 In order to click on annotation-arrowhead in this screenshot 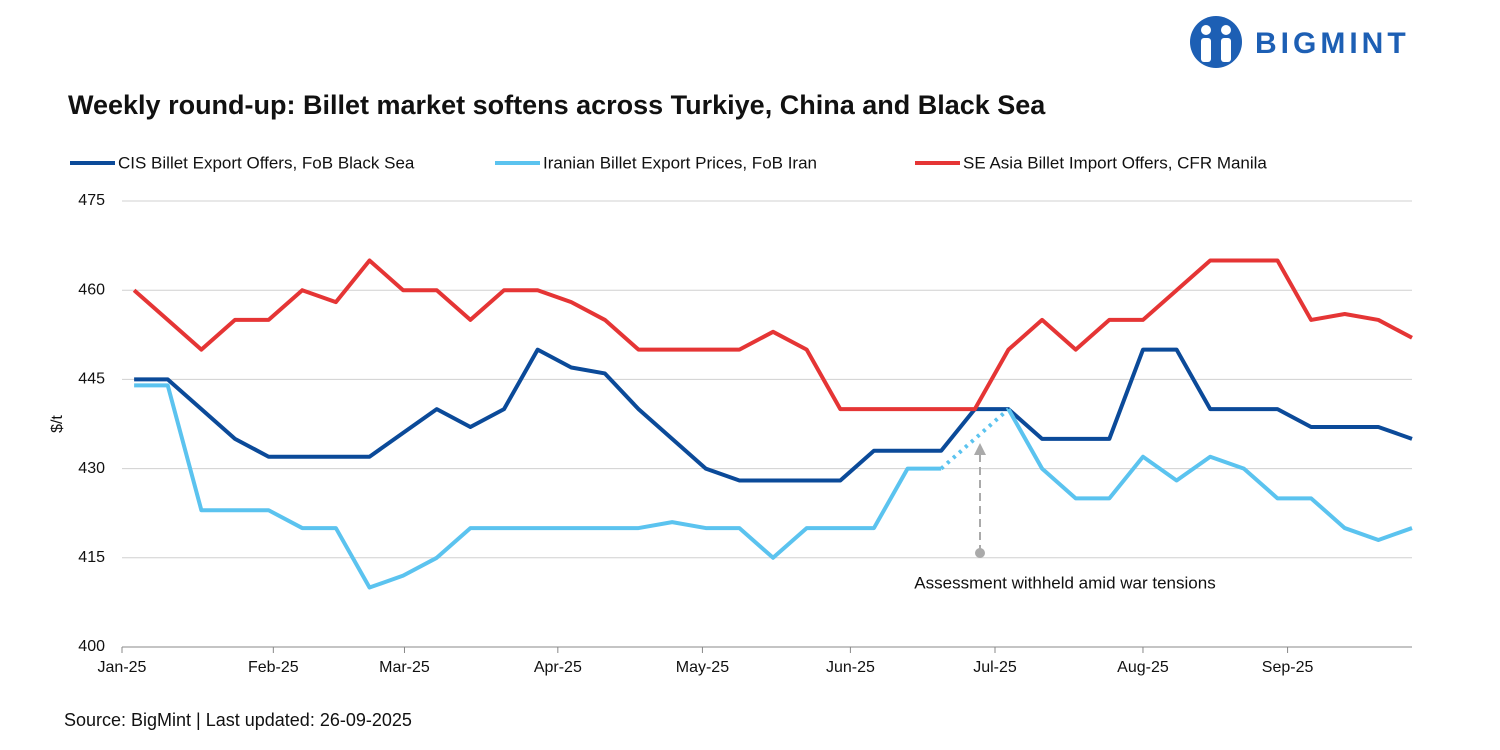, I will do `click(980, 449)`.